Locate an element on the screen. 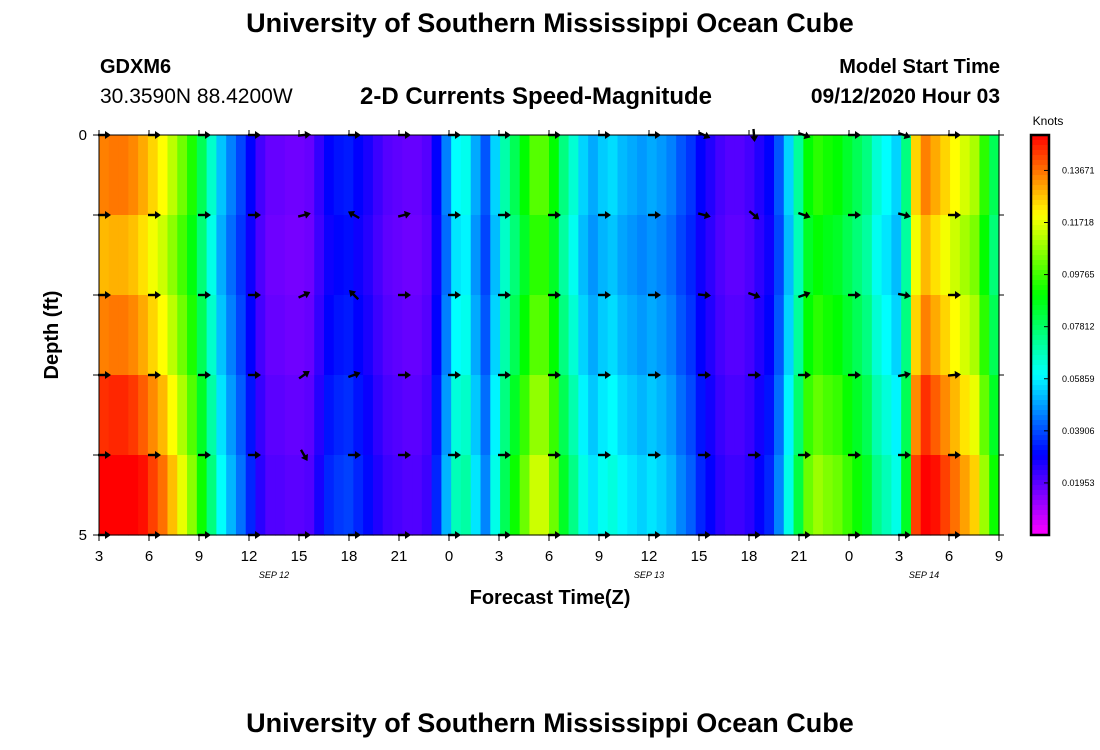  station-id: GDXM6 is located at coordinates (136, 67).